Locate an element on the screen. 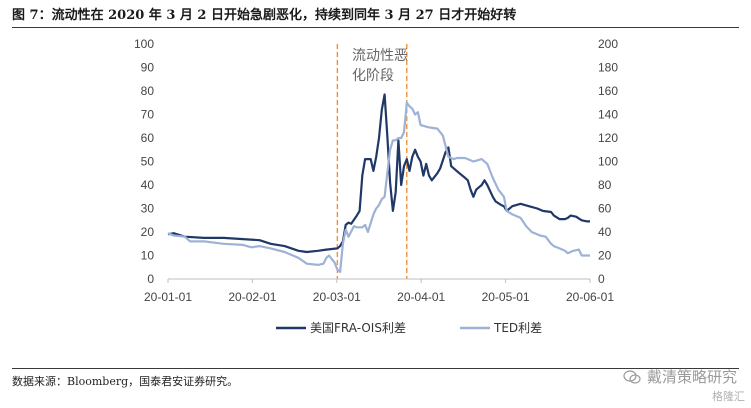 The width and height of the screenshot is (751, 408). y-right-tick-label: 0 is located at coordinates (601, 279).